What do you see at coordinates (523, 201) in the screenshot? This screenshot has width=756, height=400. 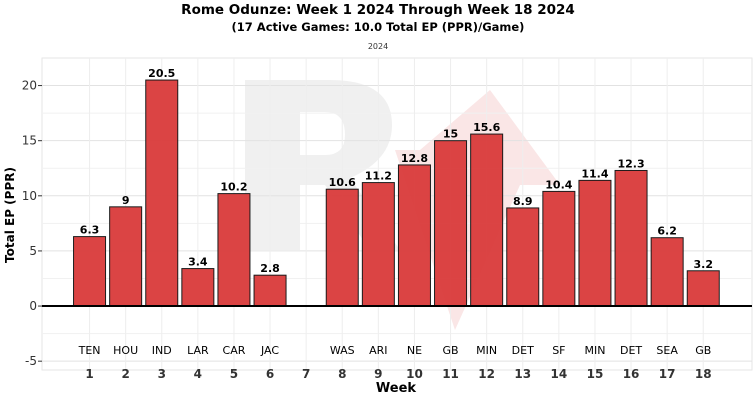 I see `bar-value-label: 8.9` at bounding box center [523, 201].